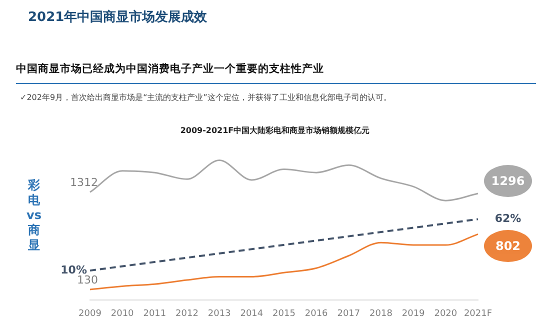 This screenshot has height=330, width=550. What do you see at coordinates (275, 130) in the screenshot?
I see `text: 2009-2021F中国大陆彩电和商显市场销额规模亿元` at bounding box center [275, 130].